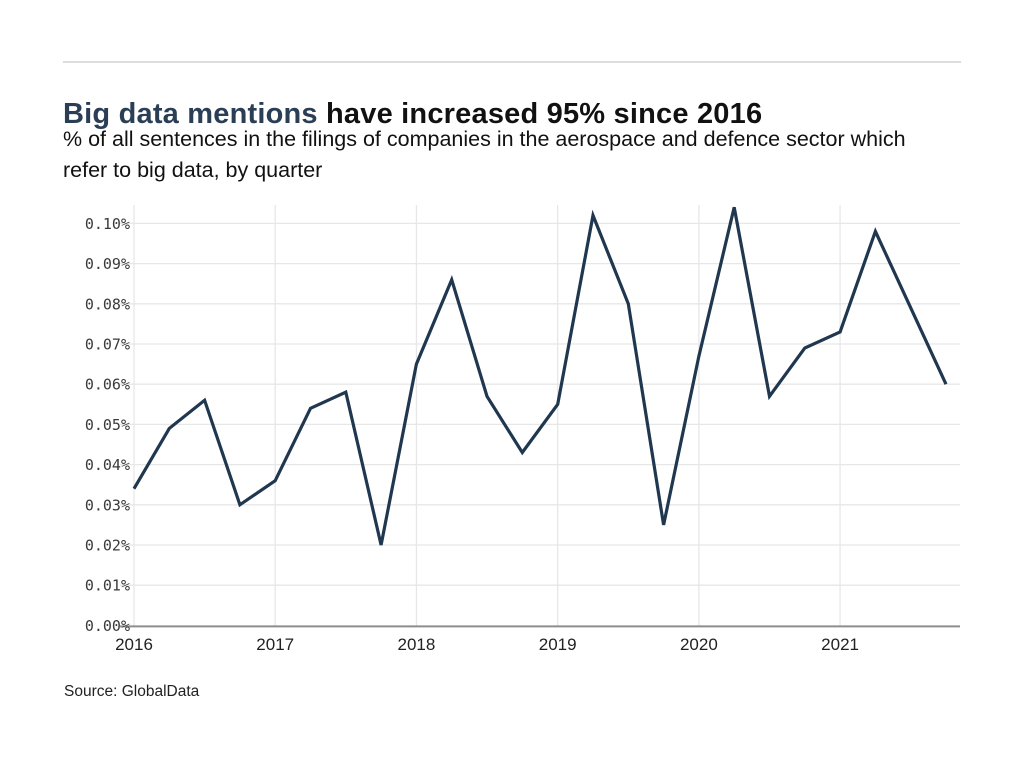 The image size is (1024, 768). What do you see at coordinates (190, 114) in the screenshot?
I see `page-title-highlight: Big data mentions` at bounding box center [190, 114].